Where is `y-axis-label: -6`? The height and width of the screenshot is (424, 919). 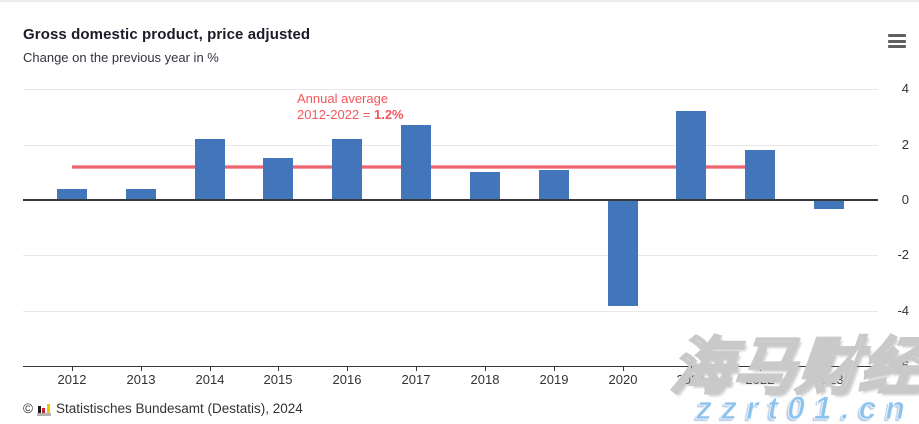 y-axis-label: -6 is located at coordinates (903, 365).